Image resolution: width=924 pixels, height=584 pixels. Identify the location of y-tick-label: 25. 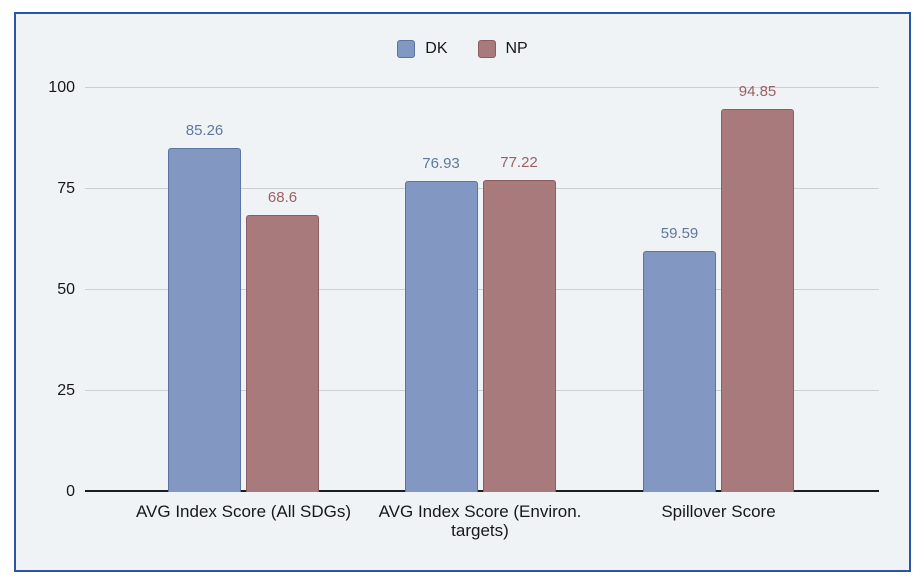
(66, 390).